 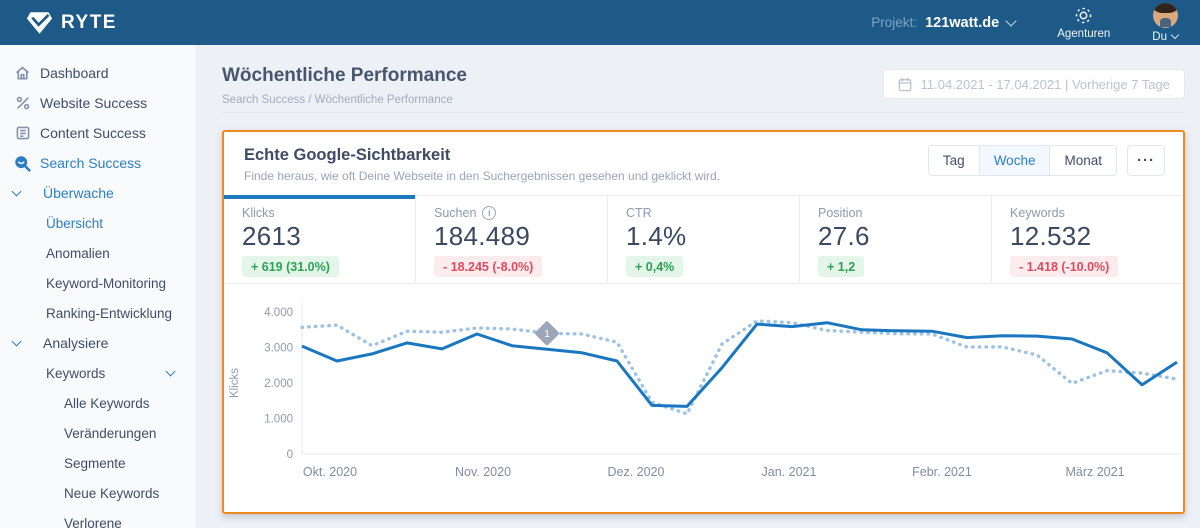 I want to click on metric-label: Suchen, so click(x=455, y=213).